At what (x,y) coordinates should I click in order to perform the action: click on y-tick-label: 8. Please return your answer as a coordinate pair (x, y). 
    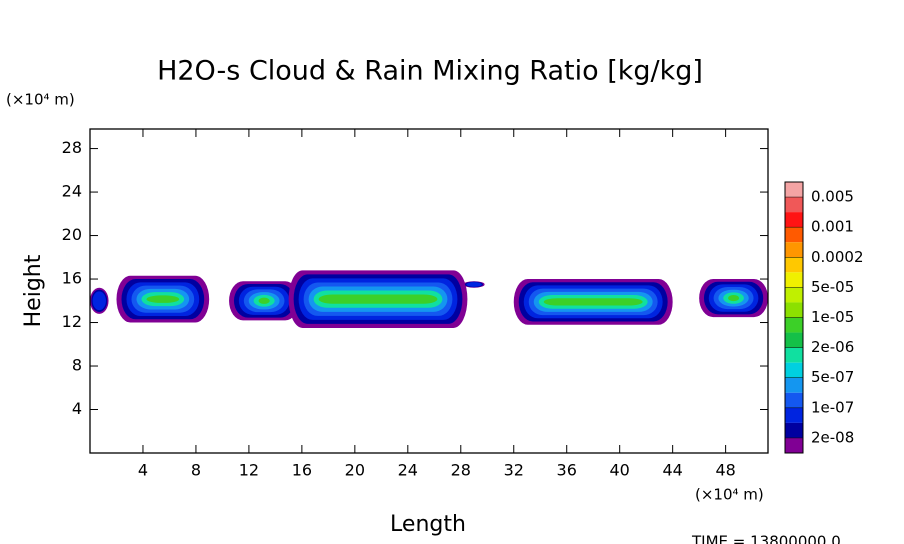
    Looking at the image, I should click on (77, 365).